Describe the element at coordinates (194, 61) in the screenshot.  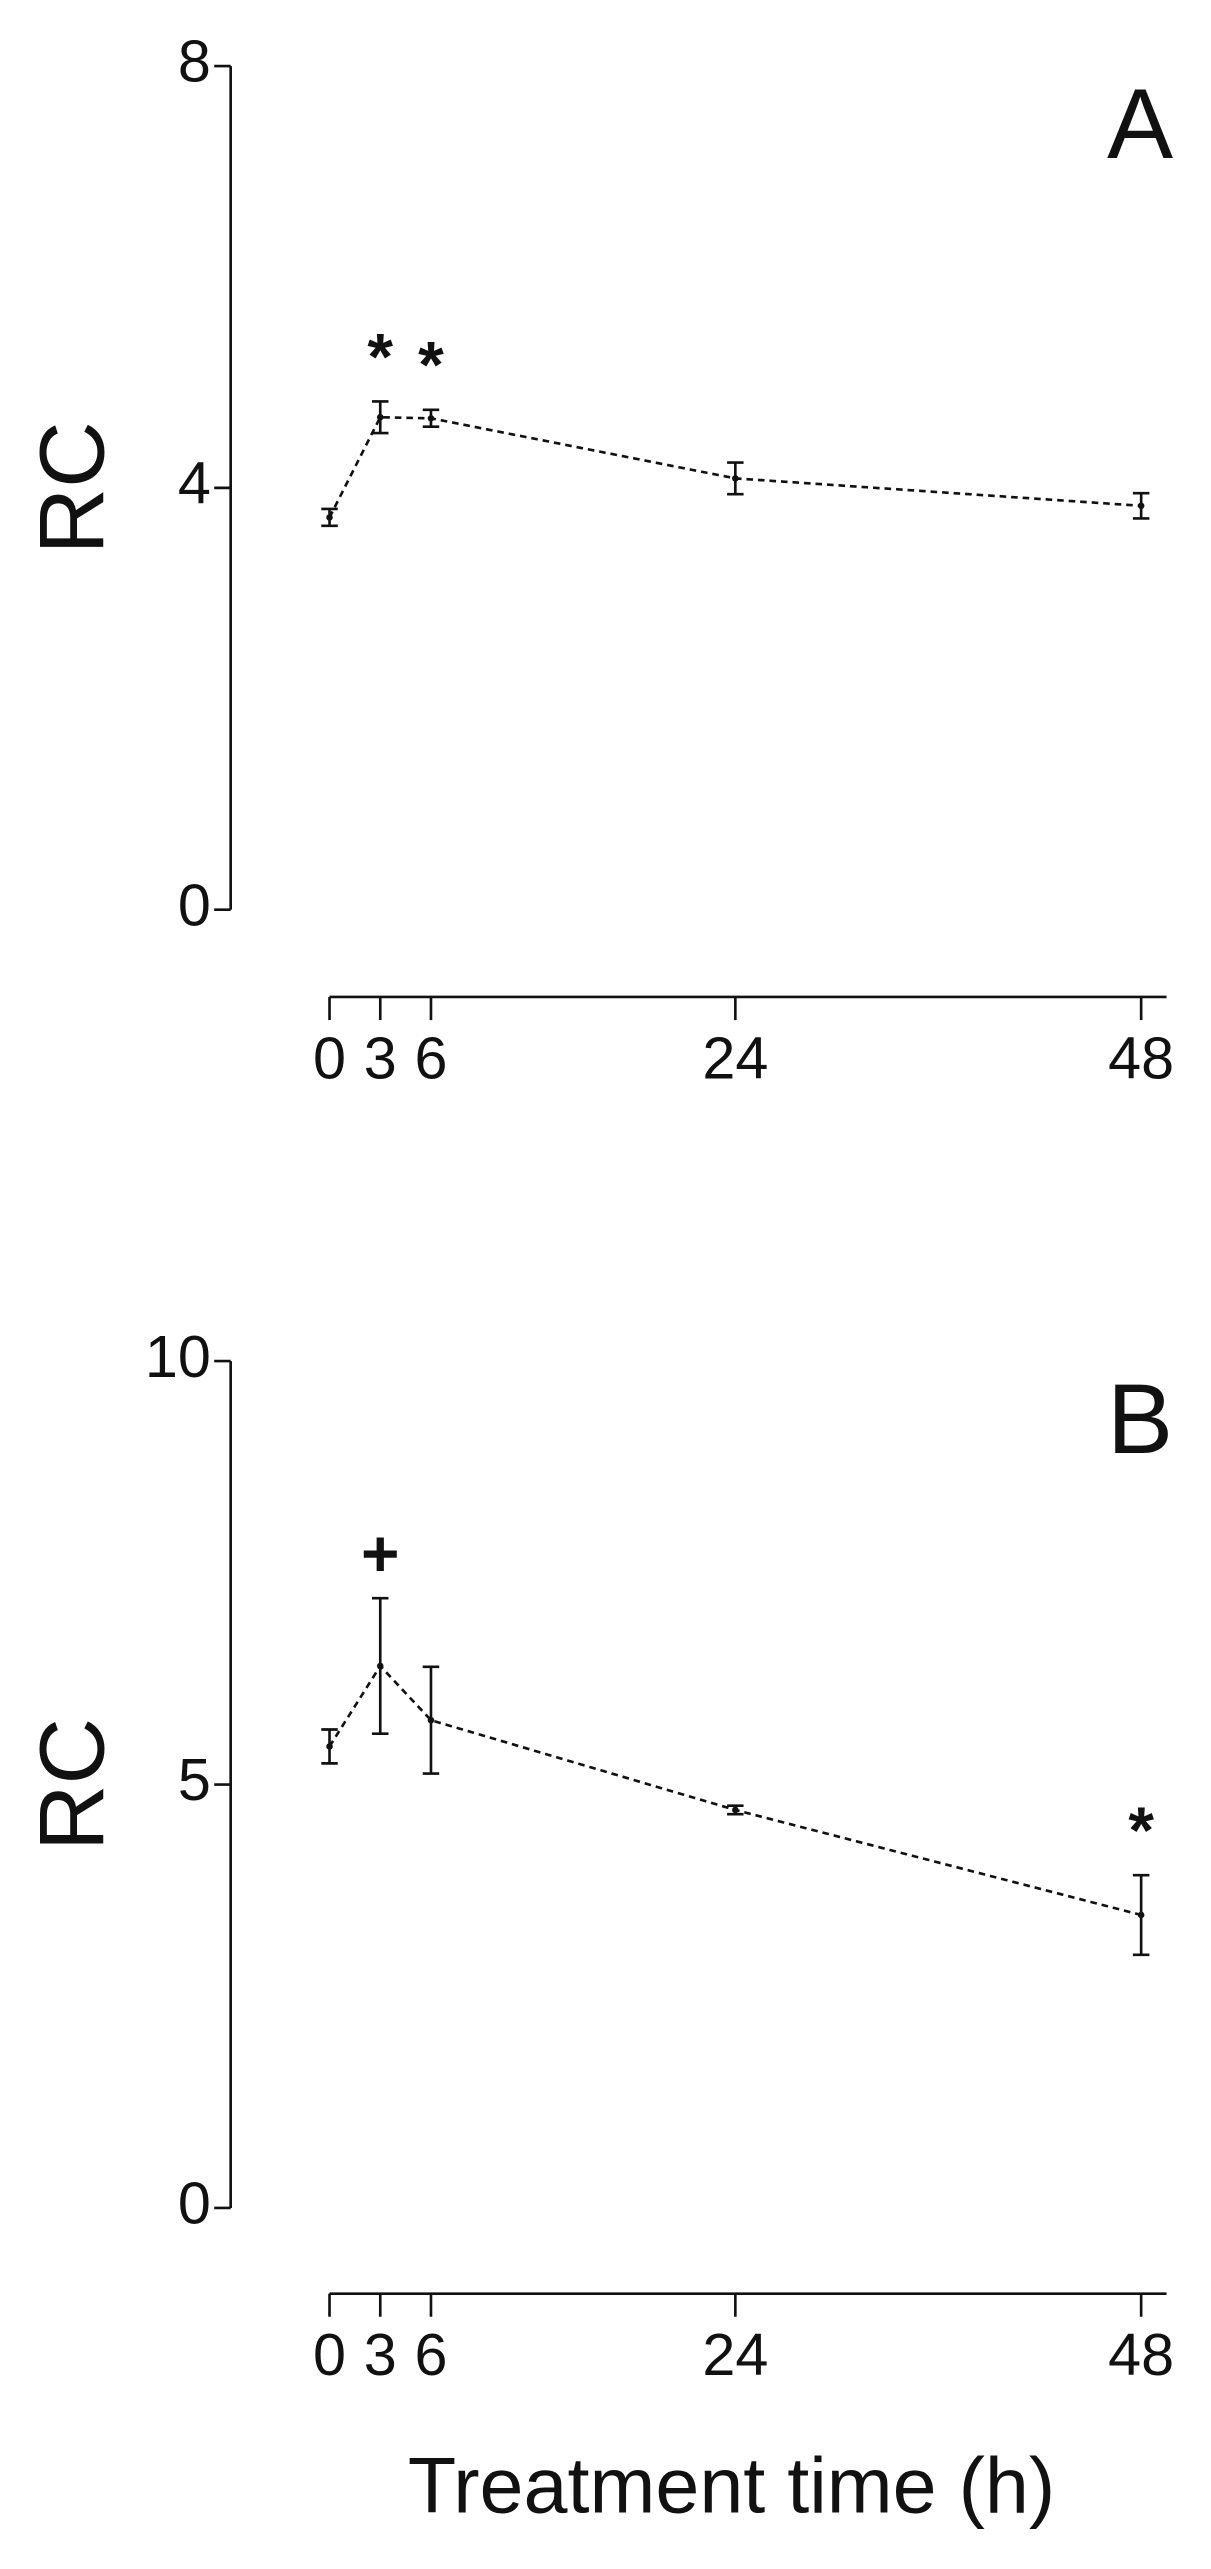
I see `y-tick-label: 8` at that location.